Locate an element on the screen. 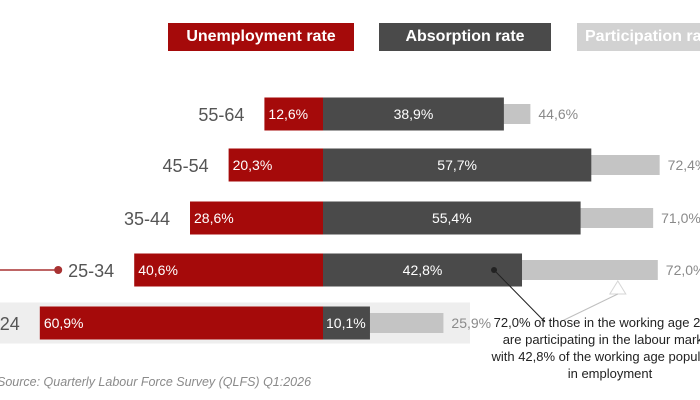 This screenshot has height=400, width=700. unemployment-value-label: 12,6% is located at coordinates (288, 114).